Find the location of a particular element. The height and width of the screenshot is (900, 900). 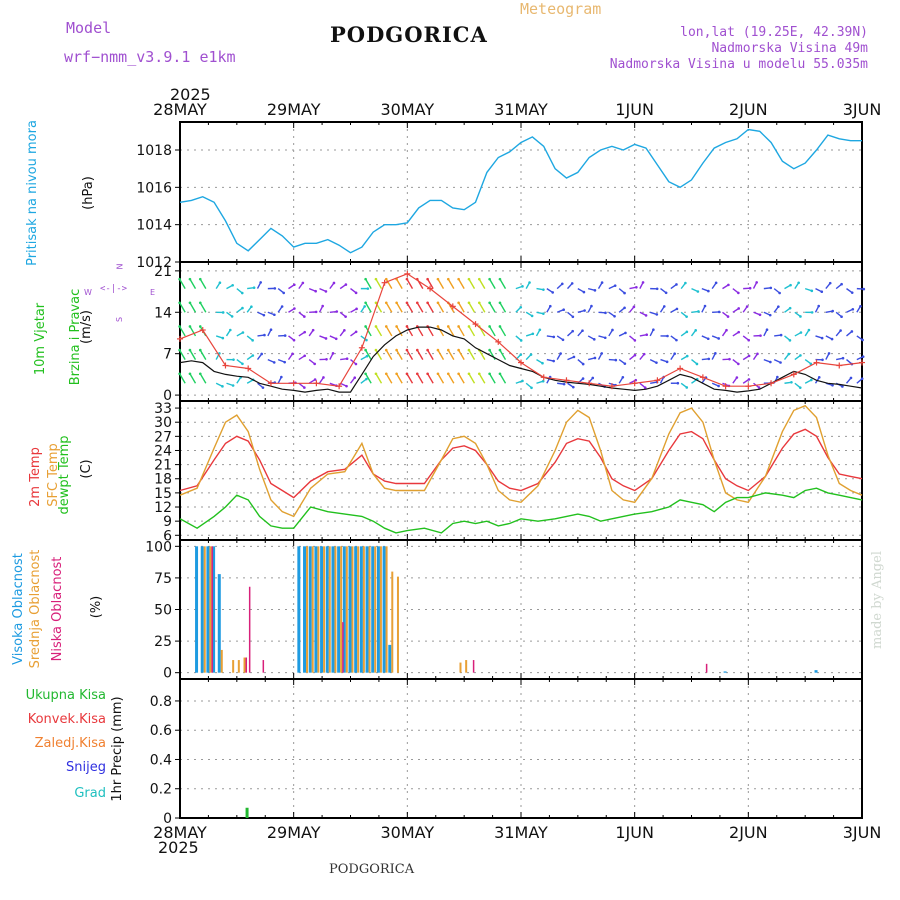

x-tick-label-top: 31MAY is located at coordinates (521, 109).